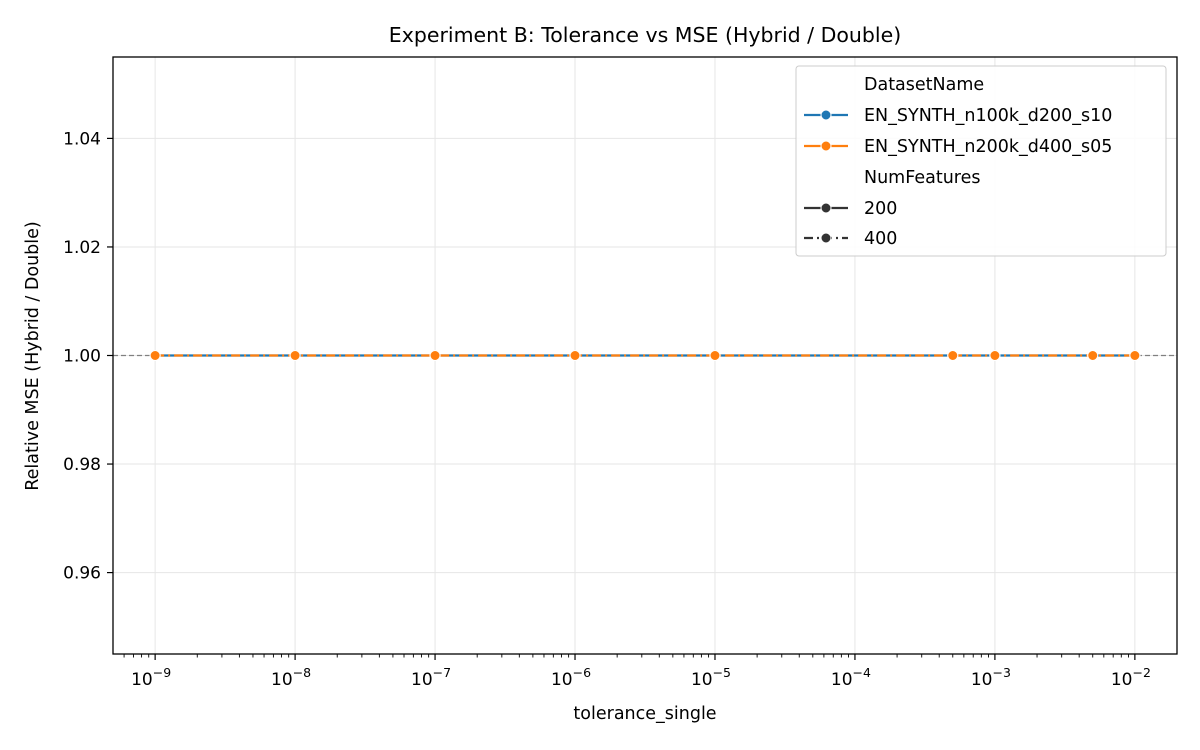 The image size is (1200, 750). I want to click on y-tick-label: 1.04, so click(82, 139).